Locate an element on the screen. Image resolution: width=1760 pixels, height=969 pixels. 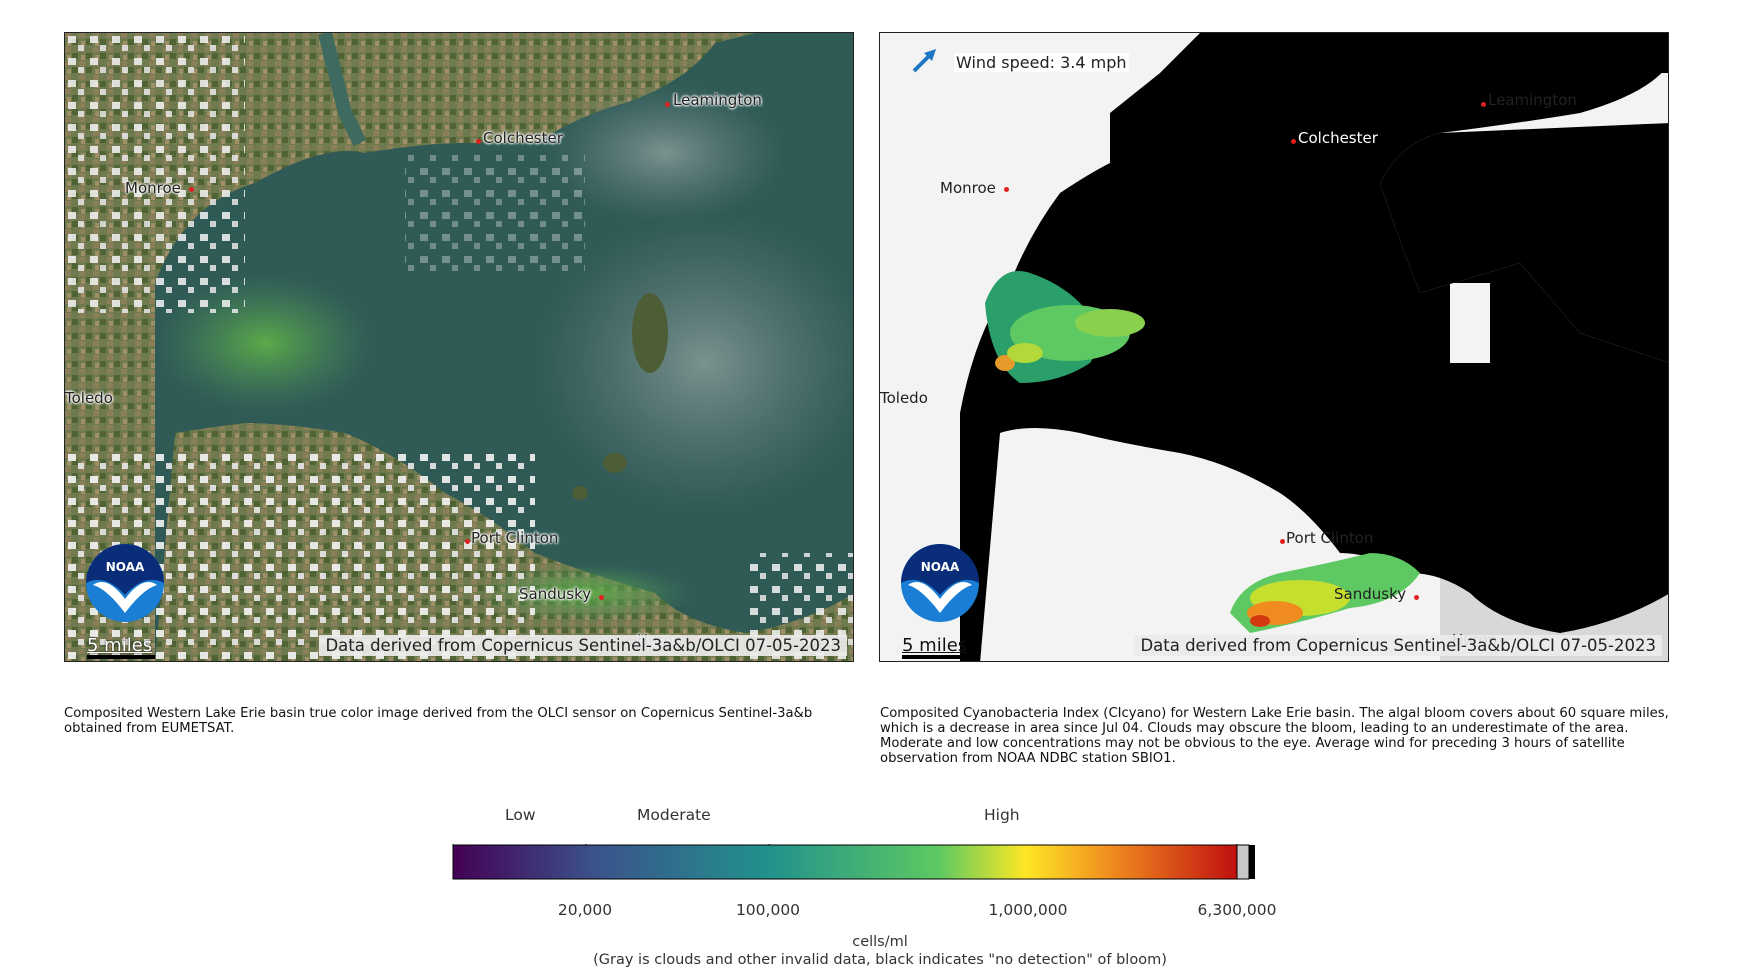
colorbar-level-high: High is located at coordinates (1002, 815).